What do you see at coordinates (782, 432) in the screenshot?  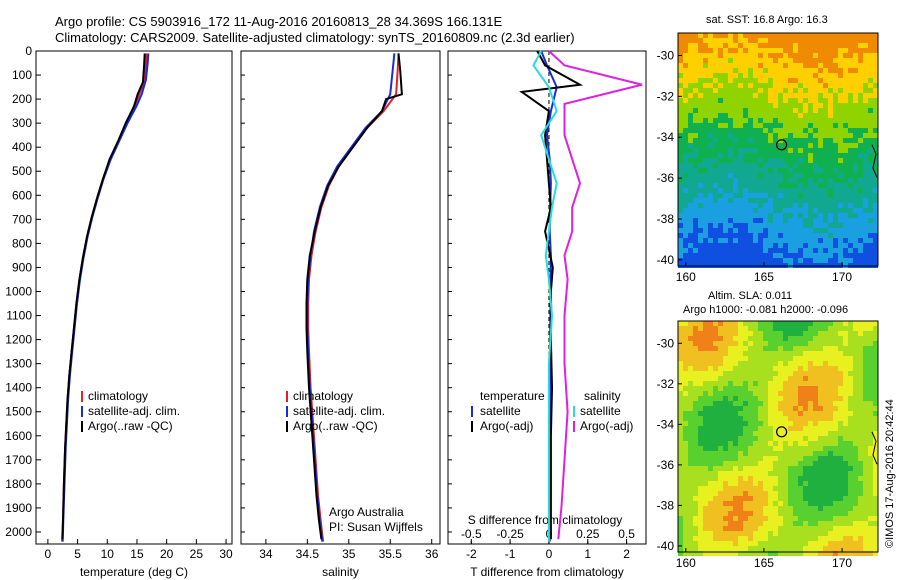 I see `argo-position-marker` at bounding box center [782, 432].